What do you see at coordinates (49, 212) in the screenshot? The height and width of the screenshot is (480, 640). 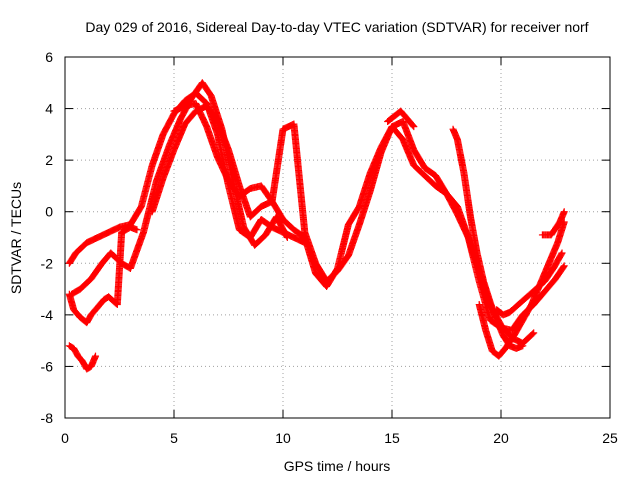 I see `y-tick-label: 0` at bounding box center [49, 212].